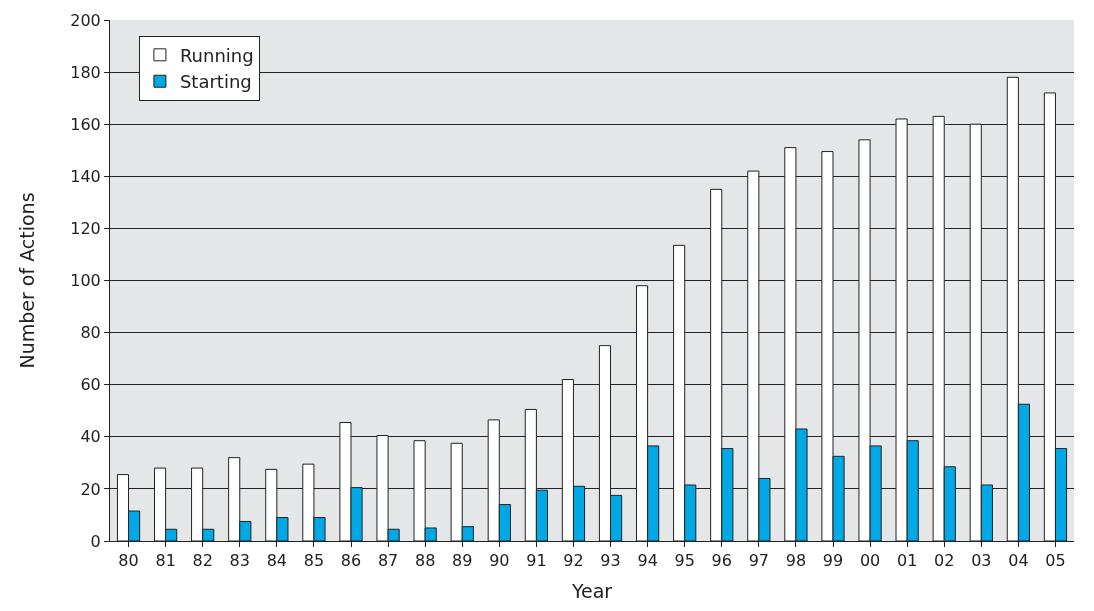 Image resolution: width=1094 pixels, height=611 pixels. What do you see at coordinates (721, 561) in the screenshot?
I see `x-tick-label: 96` at bounding box center [721, 561].